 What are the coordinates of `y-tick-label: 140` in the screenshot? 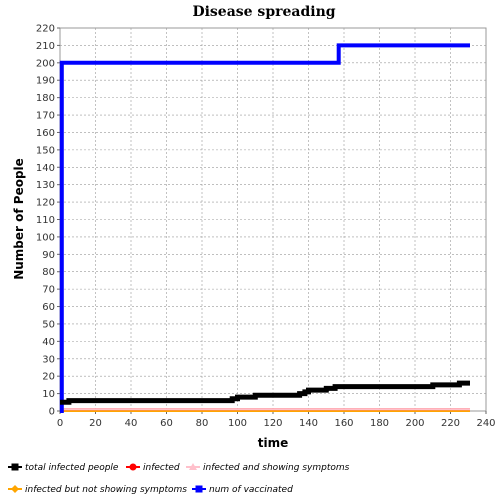 It's located at (45, 168).